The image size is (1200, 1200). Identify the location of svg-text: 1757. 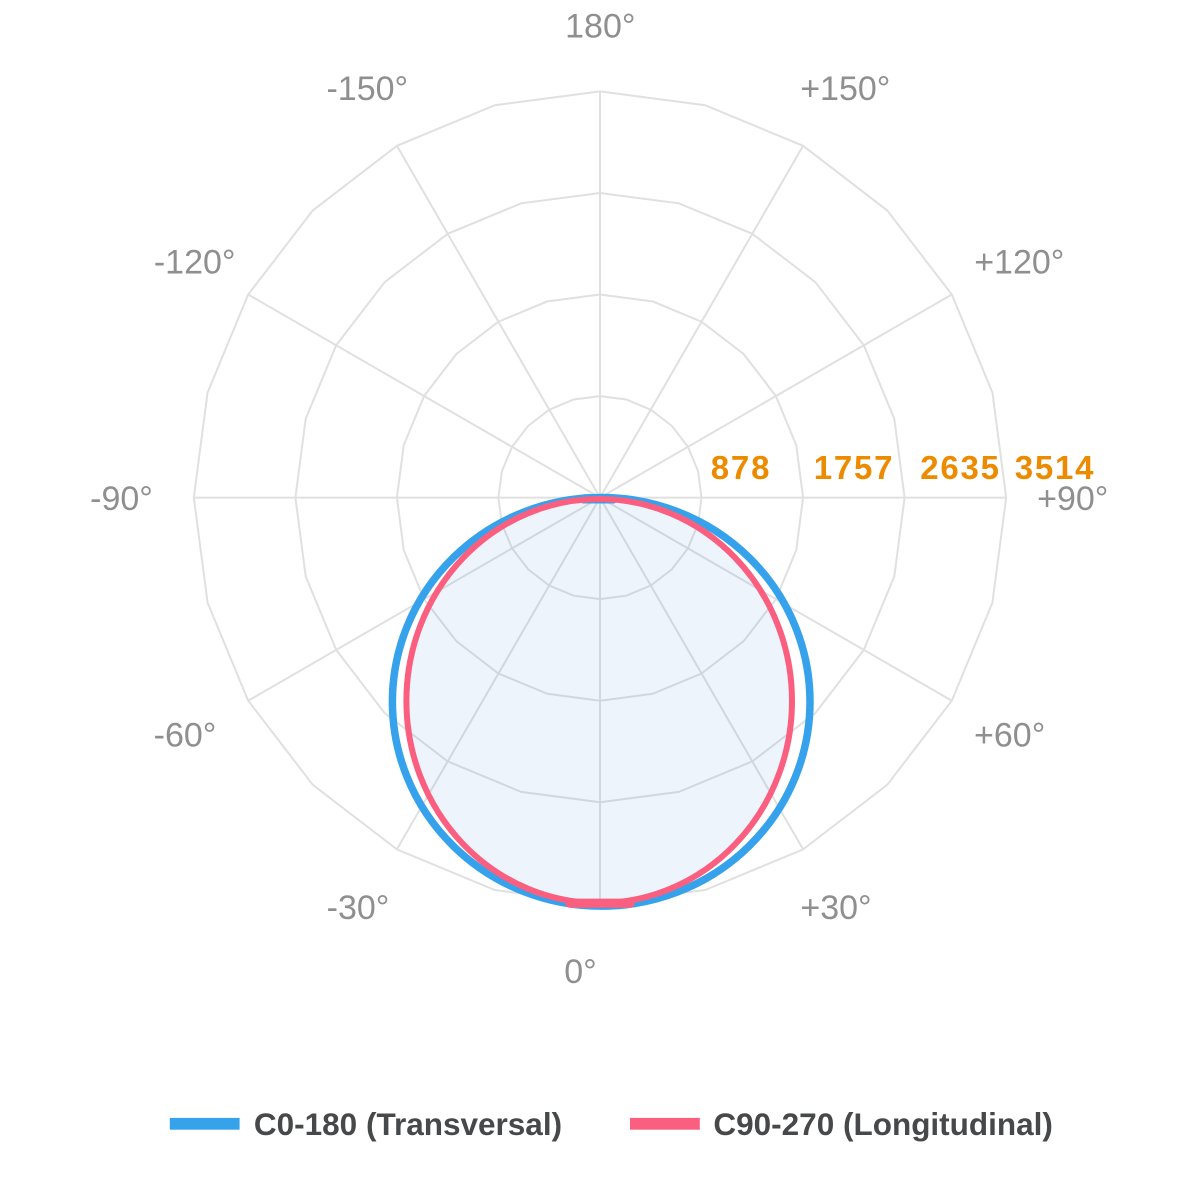
(854, 467).